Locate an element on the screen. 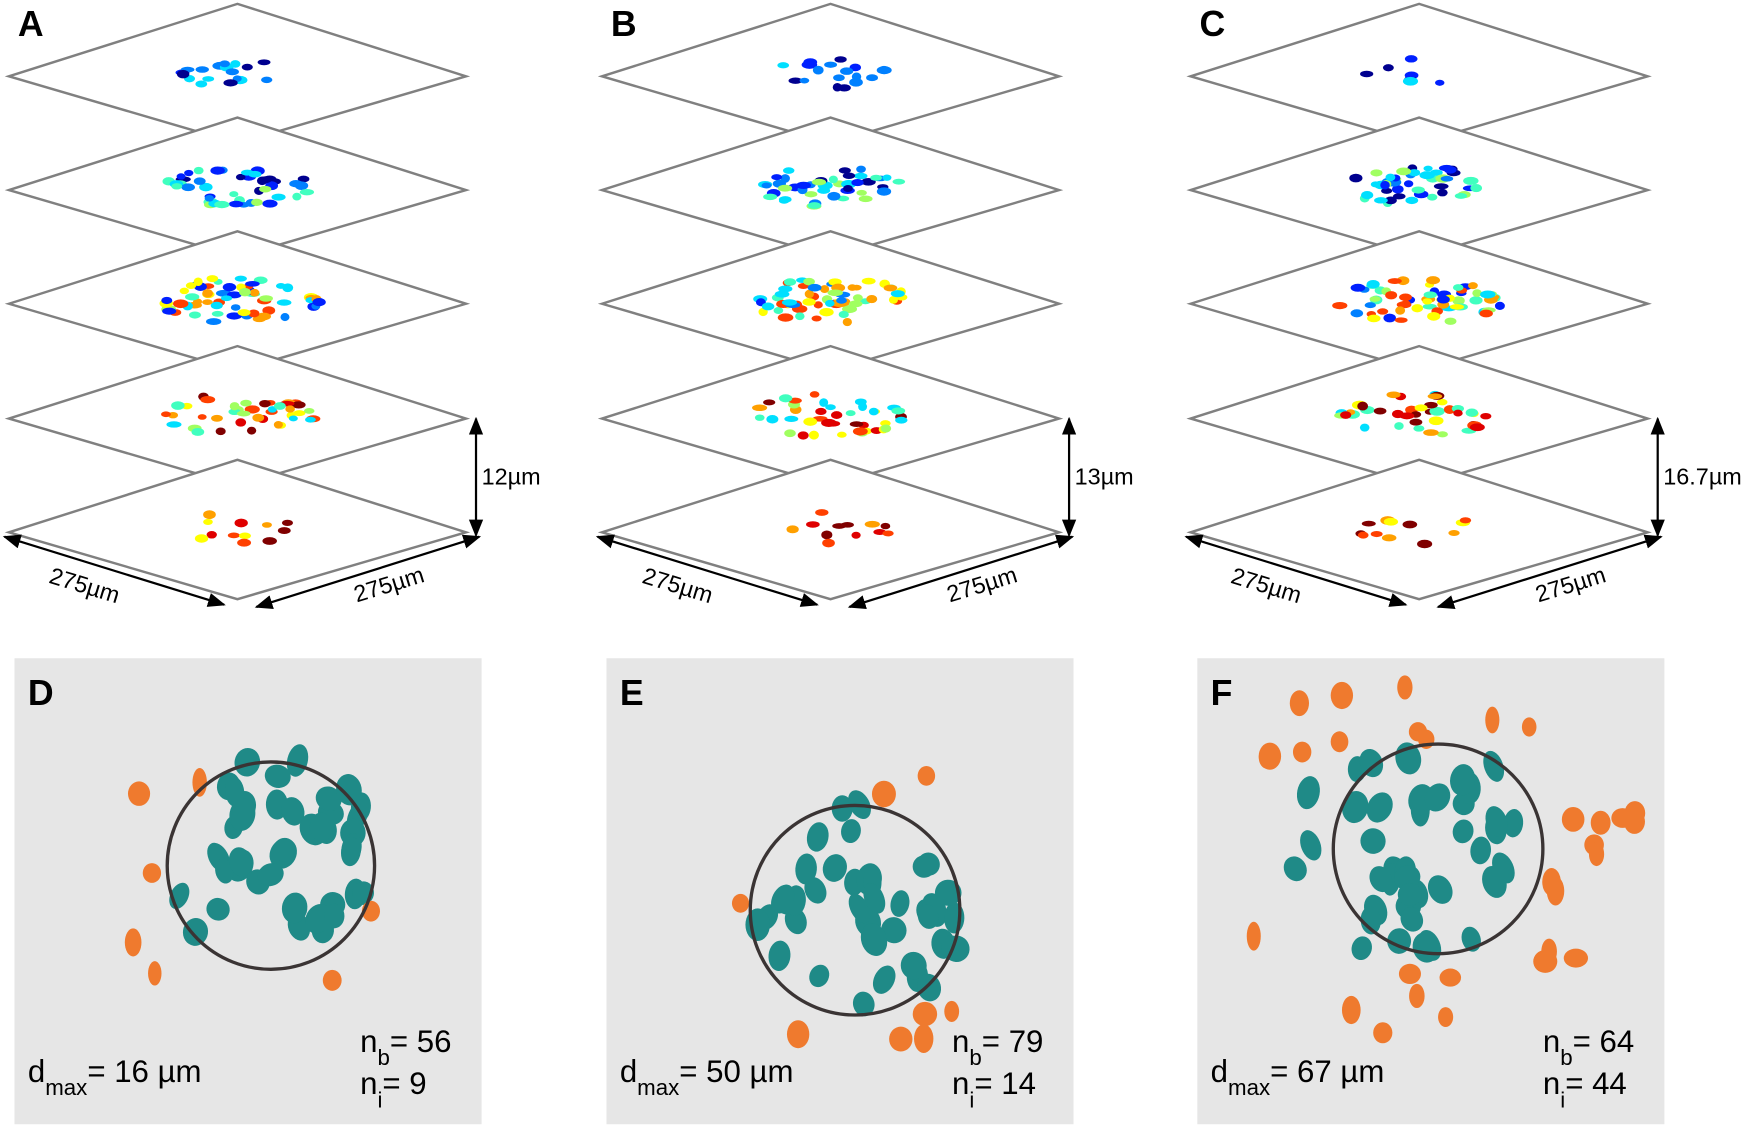 The height and width of the screenshot is (1127, 1748). dmax-label: dmax= 50 µm is located at coordinates (707, 1077).